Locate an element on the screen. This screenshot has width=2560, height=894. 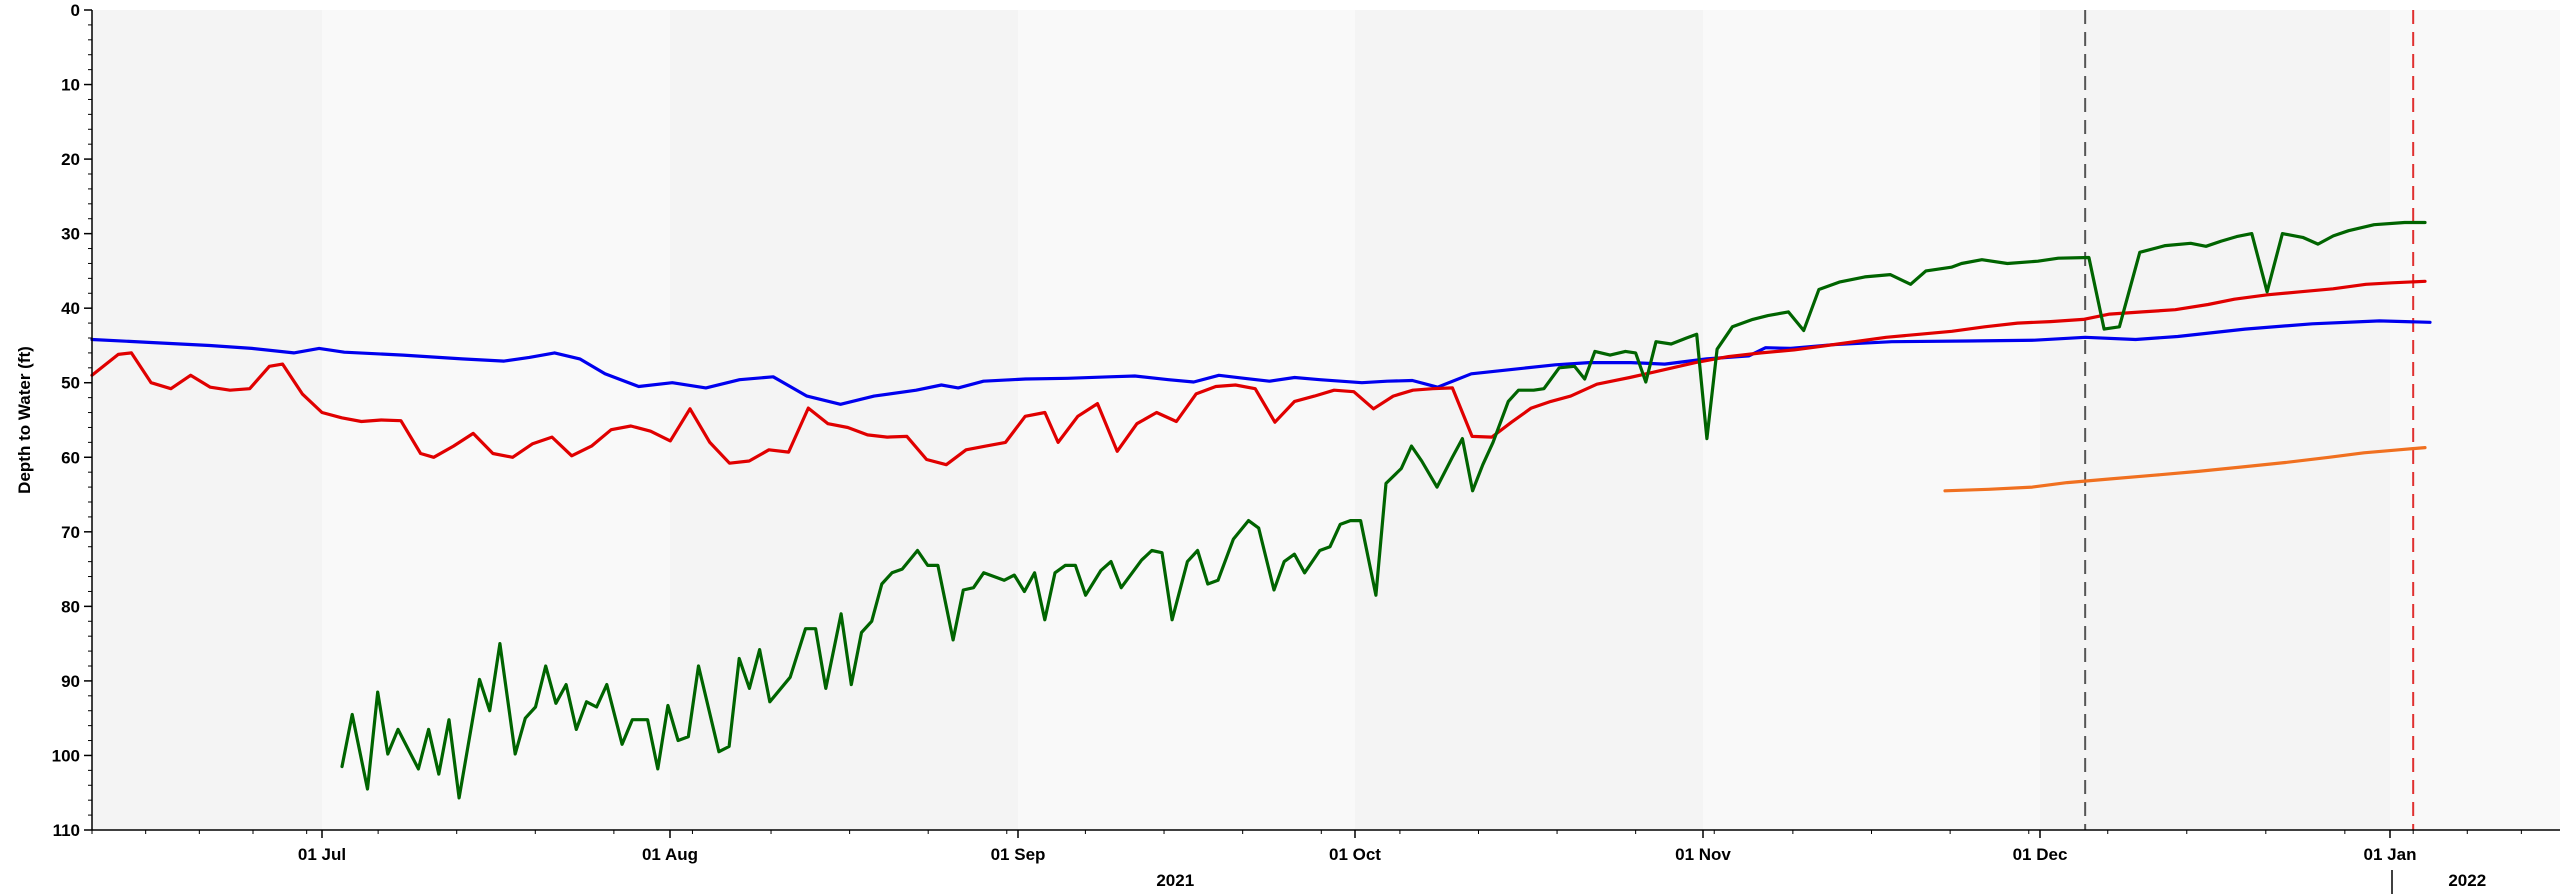
year-label: 2021 is located at coordinates (1175, 880).